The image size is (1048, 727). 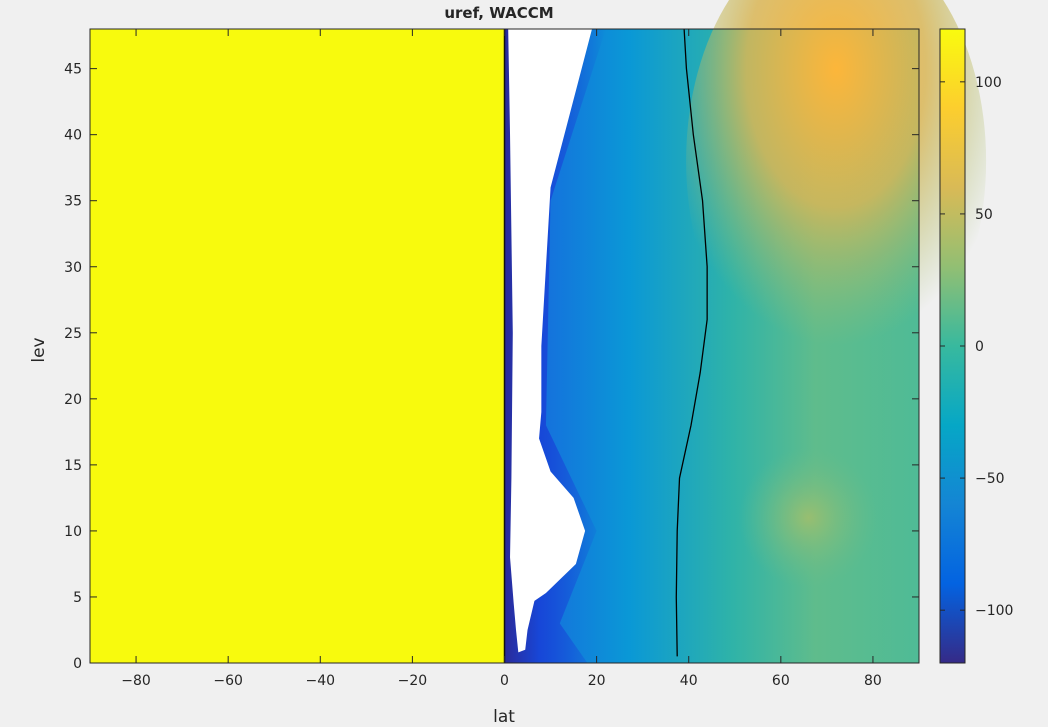 I want to click on y-tick-label: 25, so click(x=73, y=334).